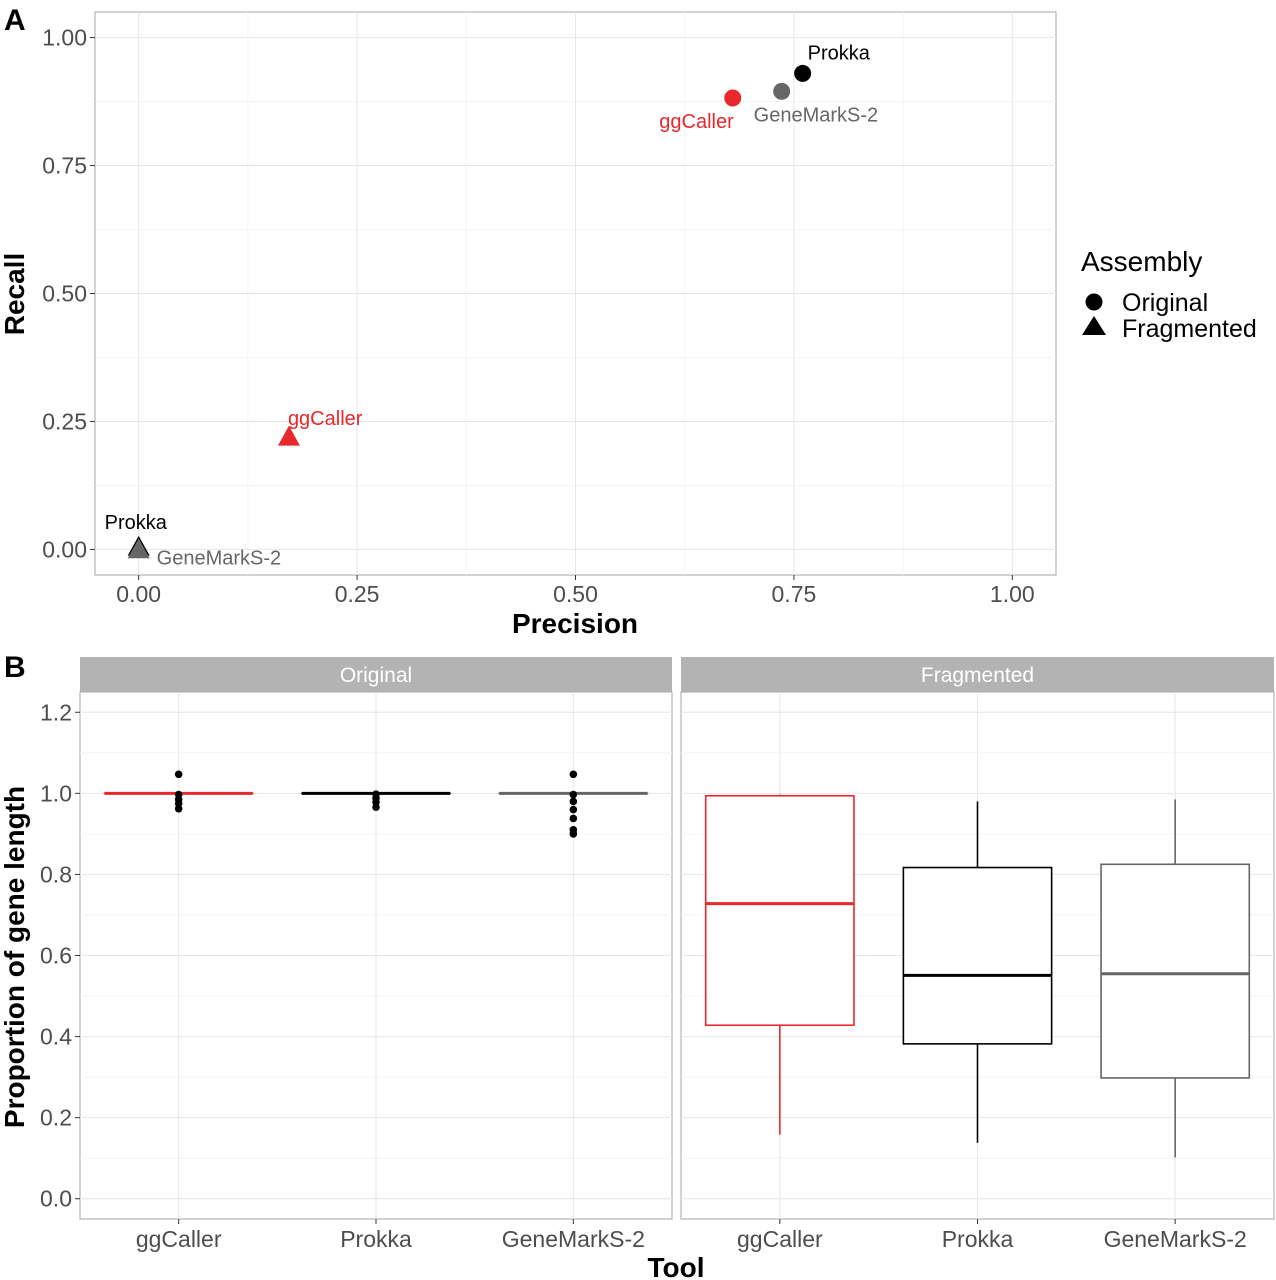 The image size is (1276, 1280). Describe the element at coordinates (325, 419) in the screenshot. I see `label-ggcaller-fragmented: ggCaller` at that location.